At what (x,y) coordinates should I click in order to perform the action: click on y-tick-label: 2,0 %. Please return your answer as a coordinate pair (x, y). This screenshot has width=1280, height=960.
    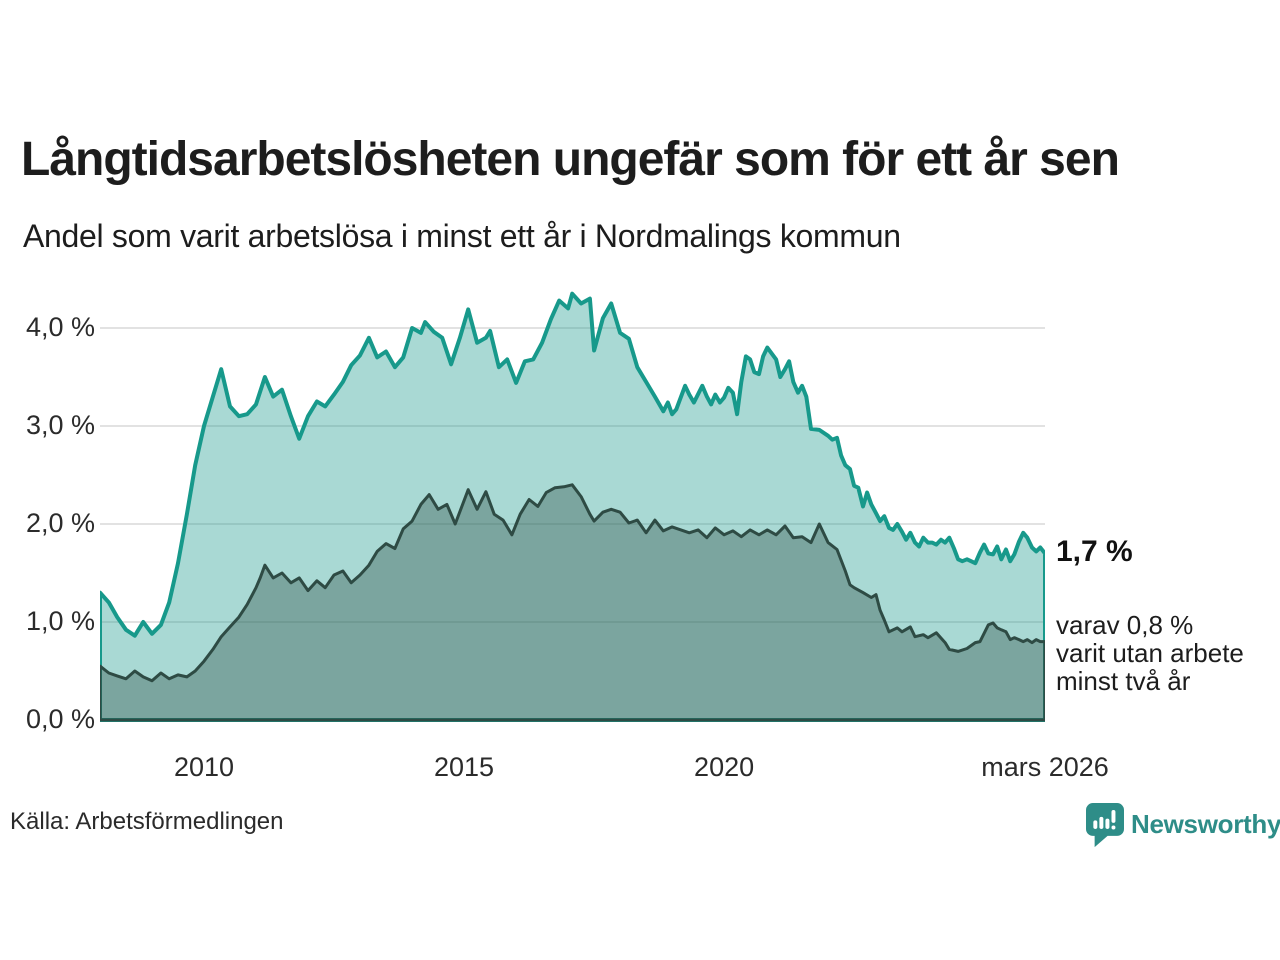
    Looking at the image, I should click on (60, 523).